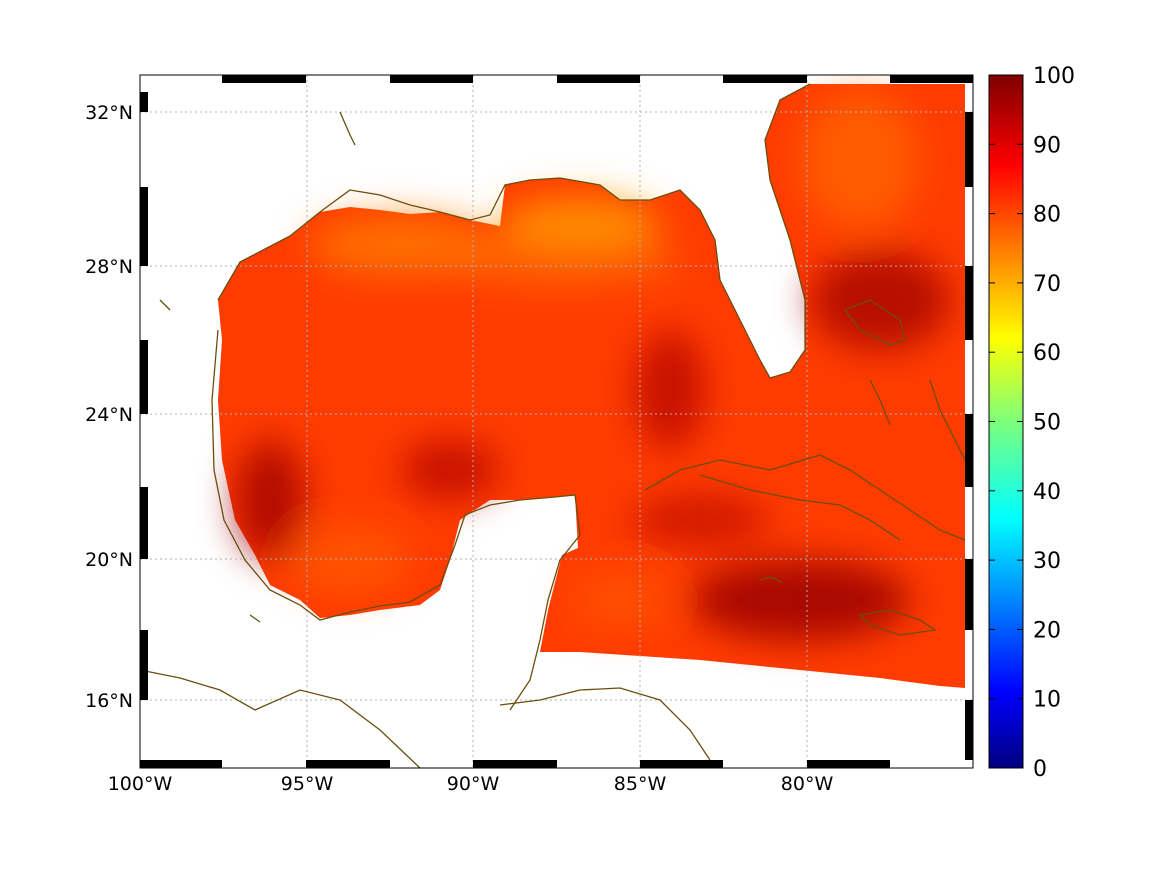 The image size is (1167, 875). Describe the element at coordinates (1031, 423) in the screenshot. I see `colorbar: 0 10 20 30 40 50 60 70 80 90 100` at that location.